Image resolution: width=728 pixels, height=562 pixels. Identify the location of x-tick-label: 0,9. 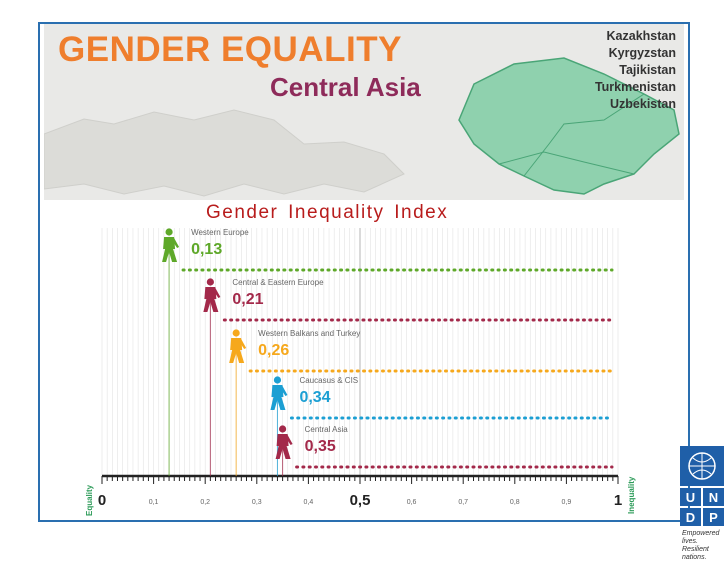
(567, 502).